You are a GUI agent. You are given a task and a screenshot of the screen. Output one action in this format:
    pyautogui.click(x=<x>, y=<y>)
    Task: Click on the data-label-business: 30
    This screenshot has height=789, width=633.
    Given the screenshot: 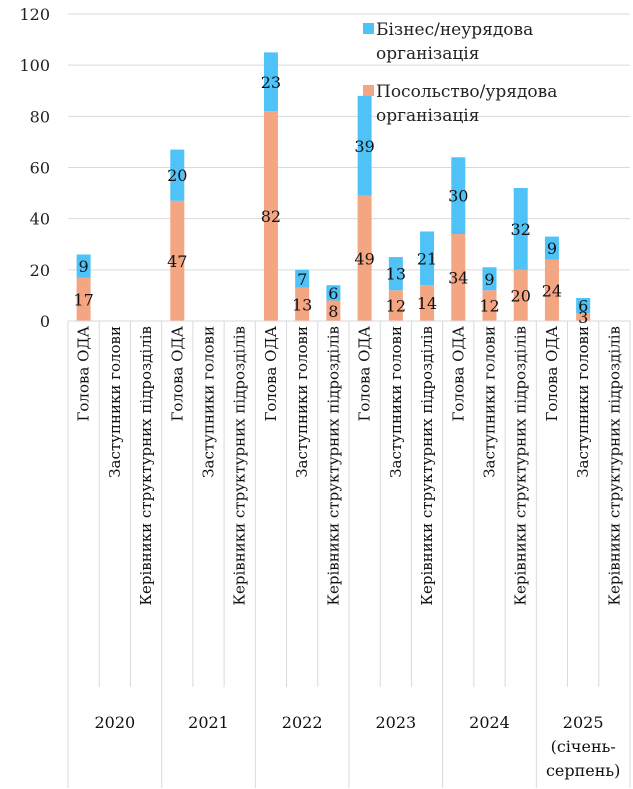 What is the action you would take?
    pyautogui.click(x=458, y=196)
    